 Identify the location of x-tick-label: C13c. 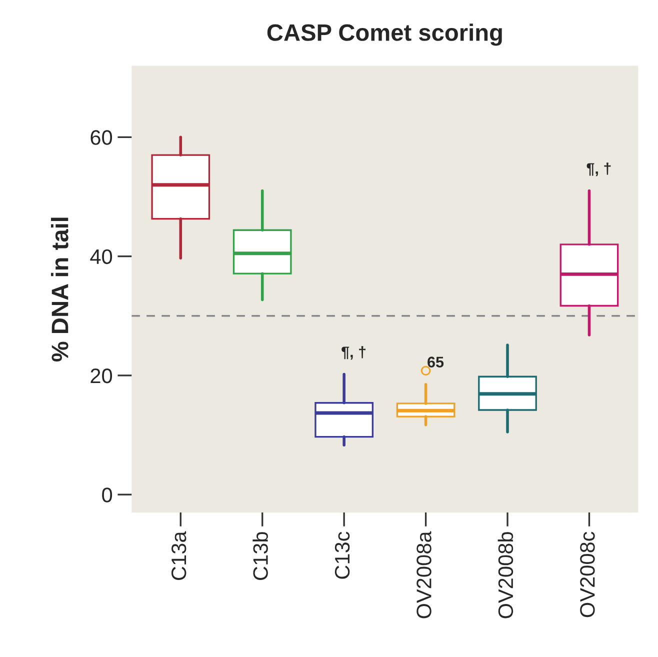
(342, 555).